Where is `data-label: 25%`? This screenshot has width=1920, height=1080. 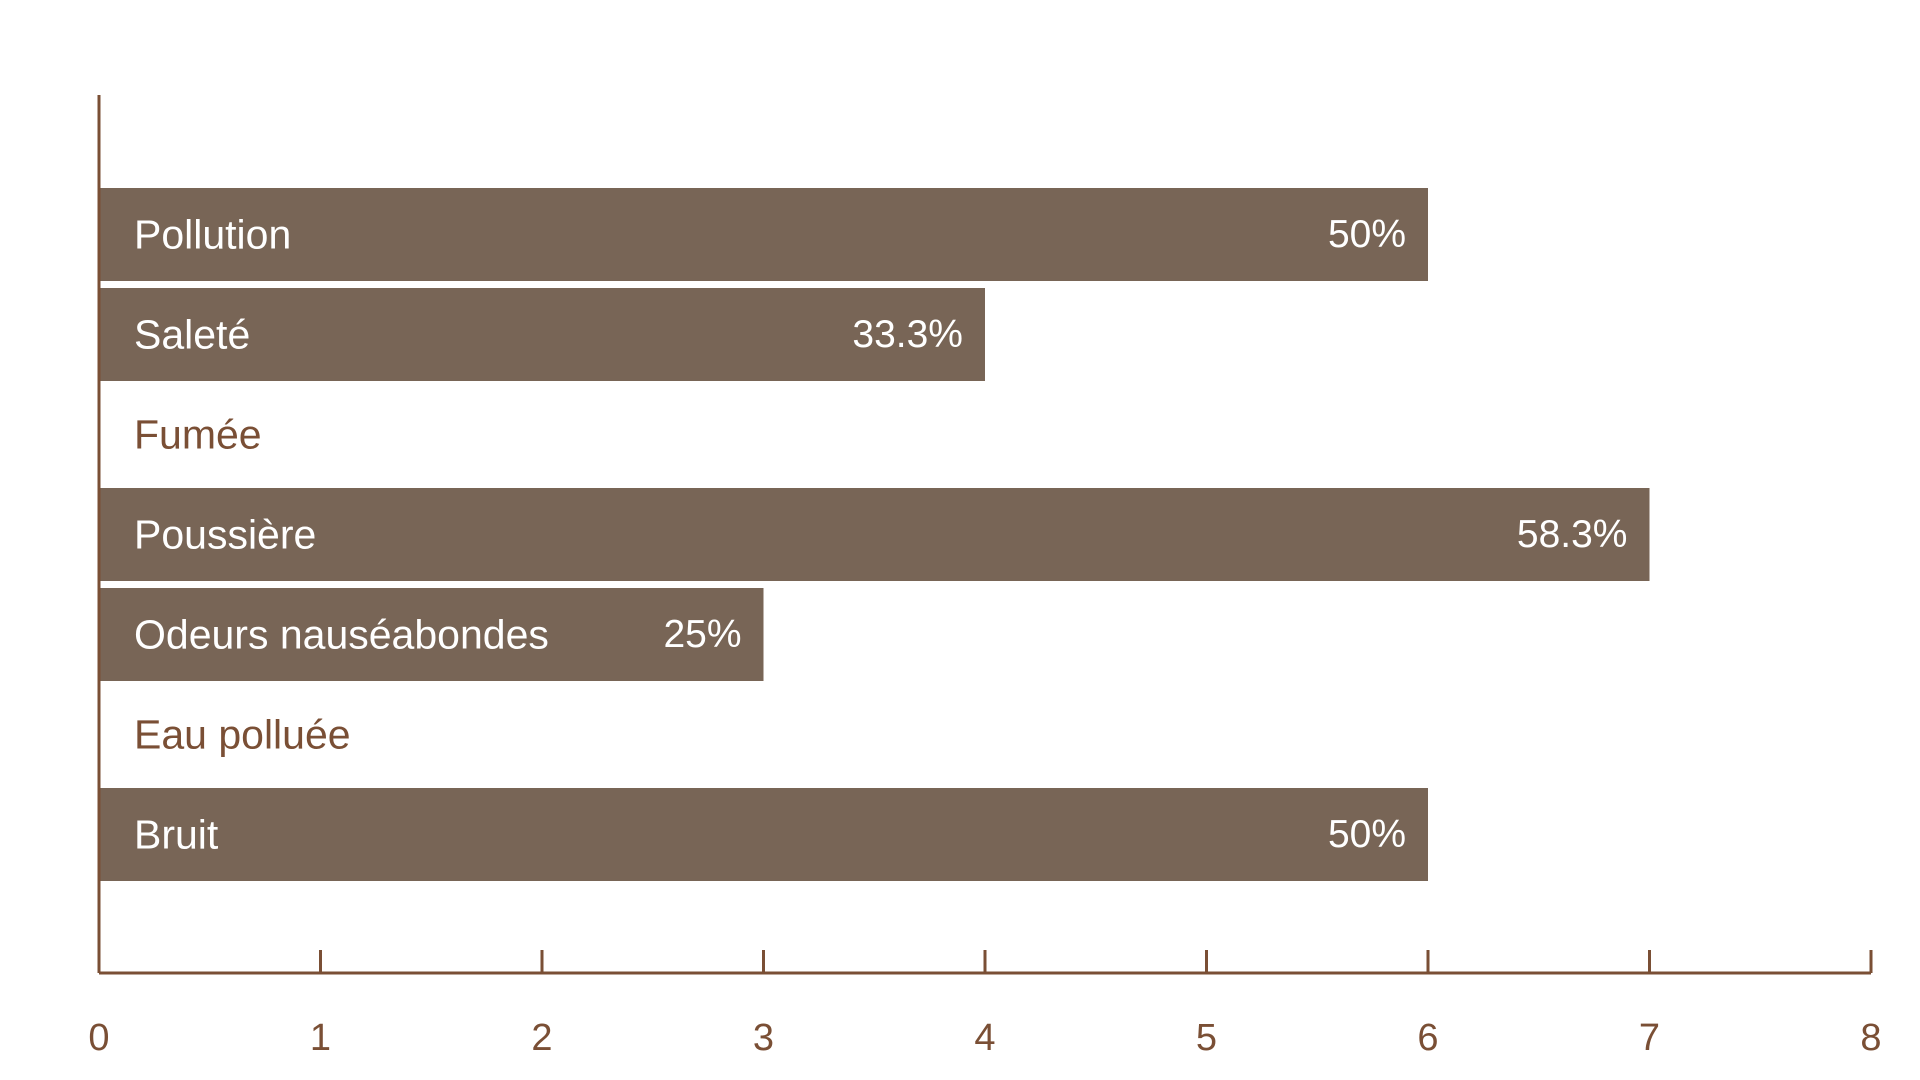 data-label: 25% is located at coordinates (702, 634).